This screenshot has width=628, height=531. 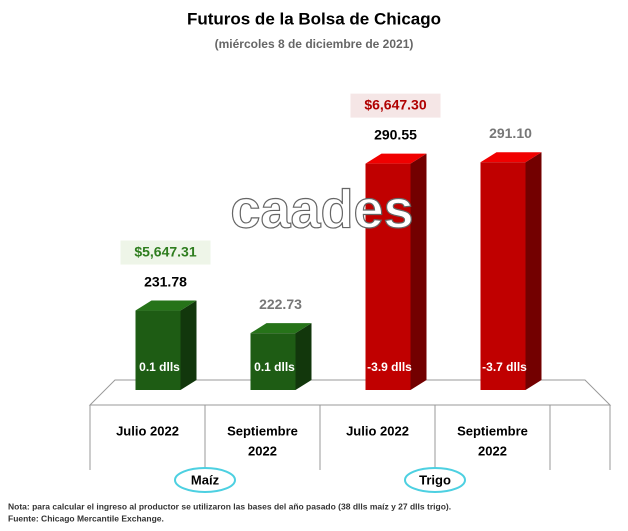 I want to click on bar-label: -3.9 dlls, so click(x=389, y=367).